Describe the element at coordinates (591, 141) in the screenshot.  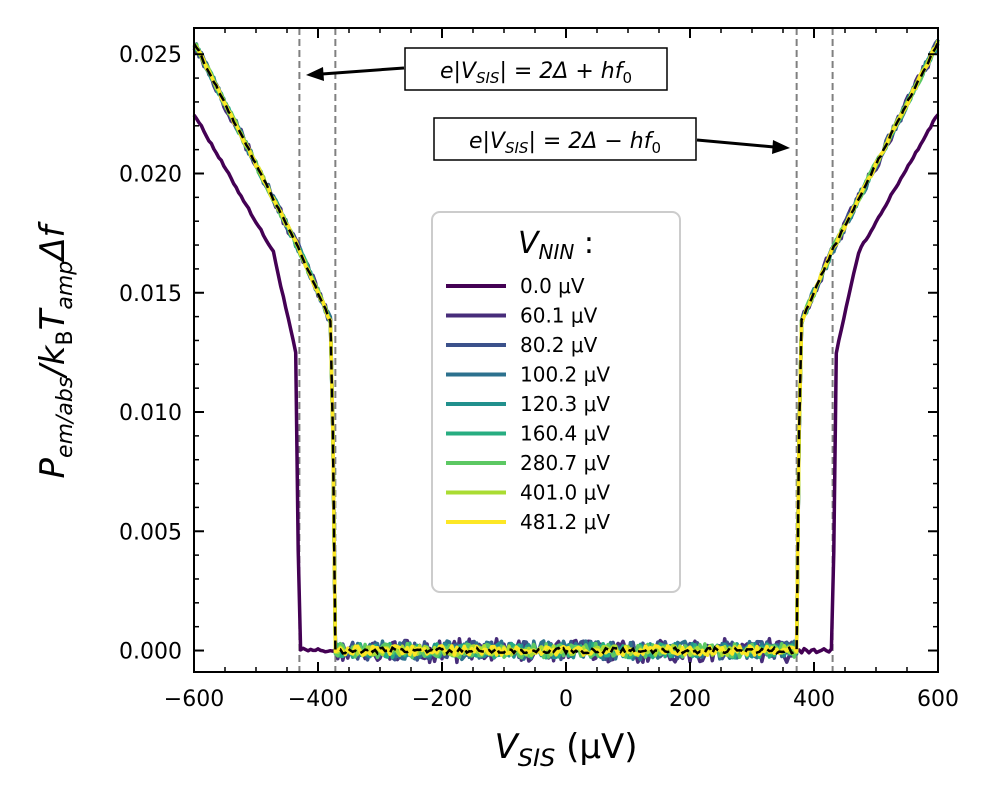
I see `annotation-minus-suffix: | = 2Δ − hf` at that location.